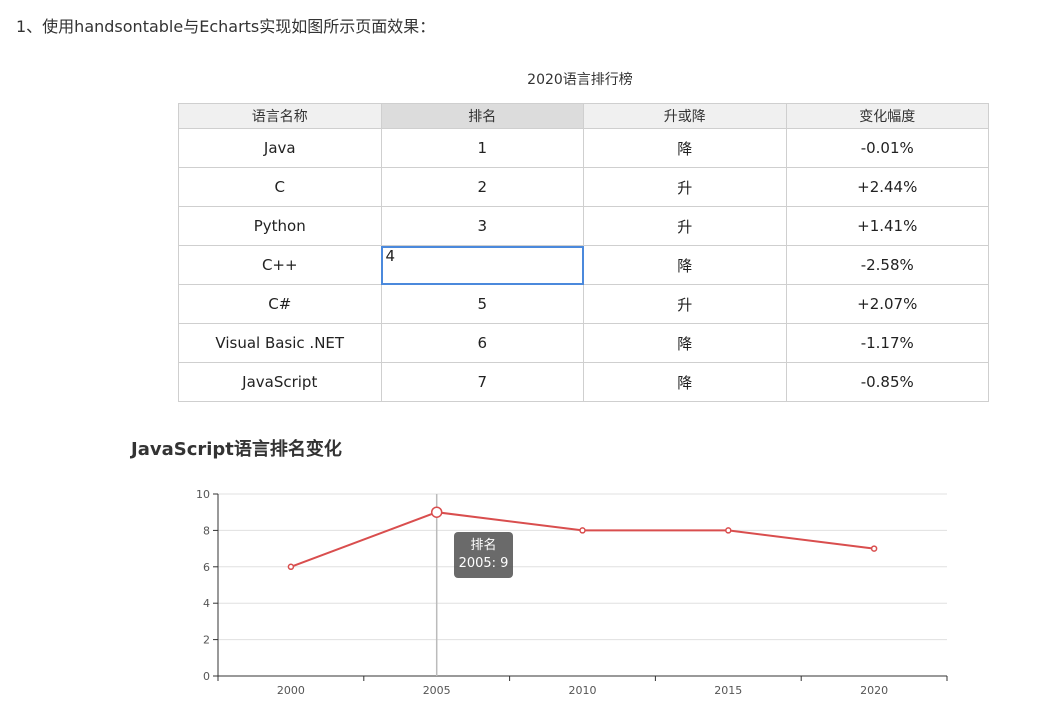 The height and width of the screenshot is (701, 1040). Describe the element at coordinates (482, 116) in the screenshot. I see `column-header-rank: 排名` at that location.